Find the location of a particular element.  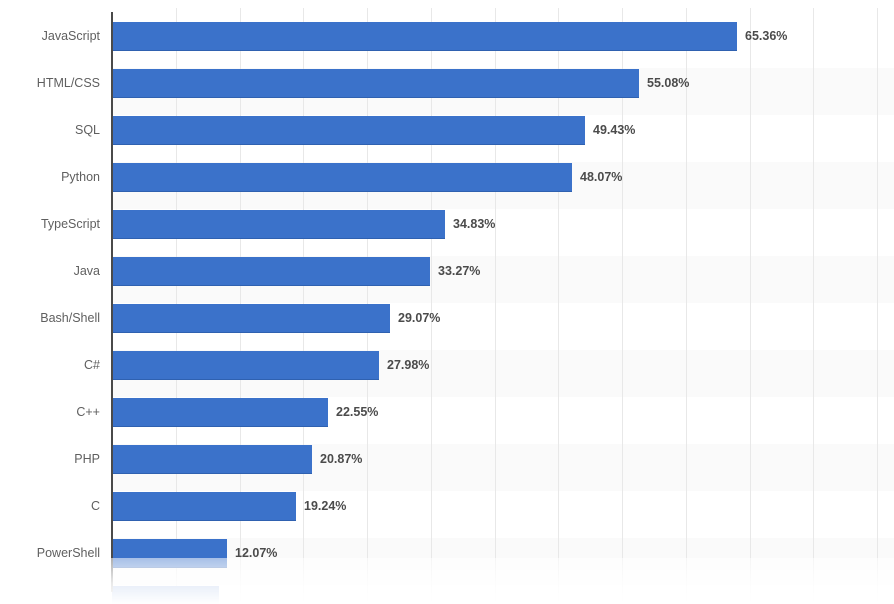

value-label: 29.07% is located at coordinates (419, 318).